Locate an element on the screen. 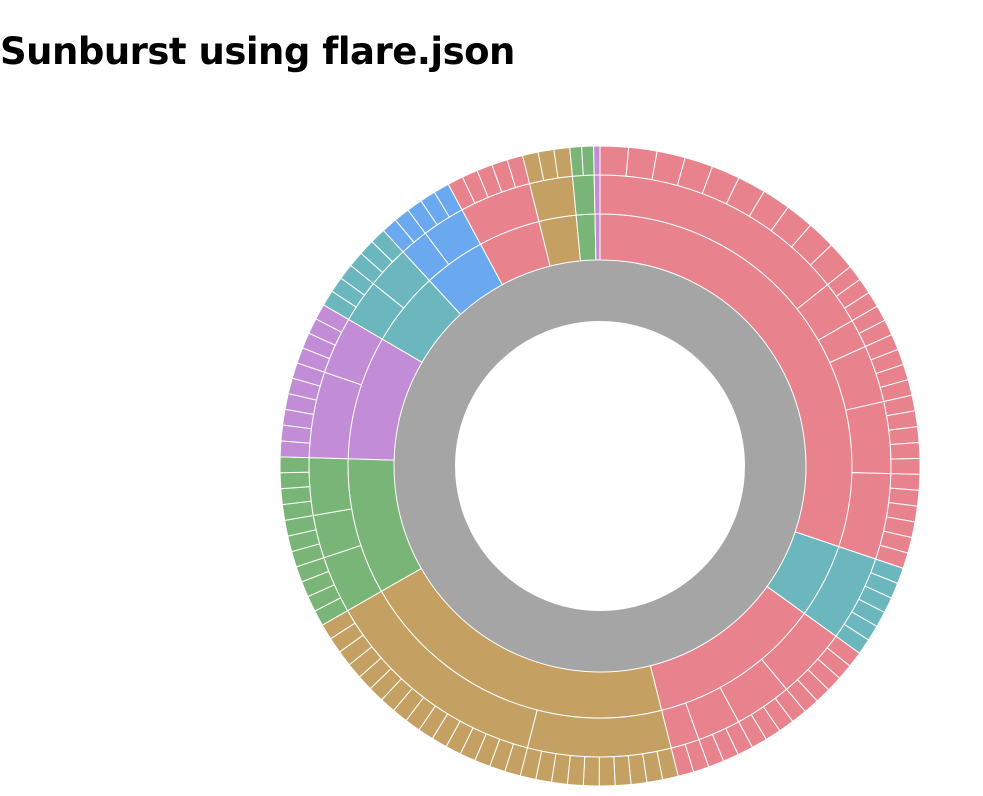 This screenshot has height=796, width=983. page-title: Sunburst using flare.json is located at coordinates (257, 51).